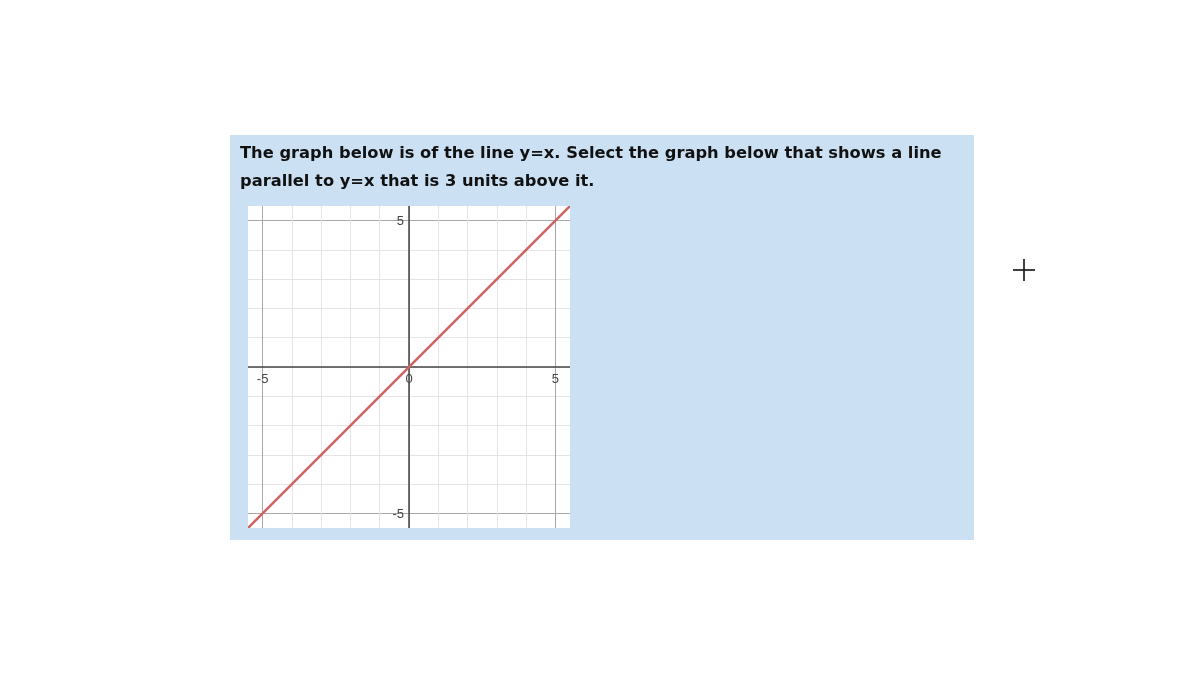  Describe the element at coordinates (591, 167) in the screenshot. I see `chart-title: The graph below is of the line y=x. Select the graph below that shows a line parallel to y=x that is 3 units above it.` at that location.